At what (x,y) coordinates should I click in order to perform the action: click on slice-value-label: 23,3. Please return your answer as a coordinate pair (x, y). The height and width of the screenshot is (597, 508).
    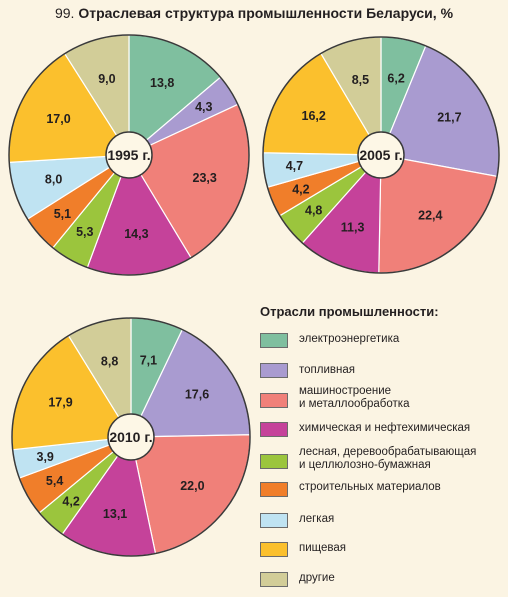
    Looking at the image, I should click on (205, 178).